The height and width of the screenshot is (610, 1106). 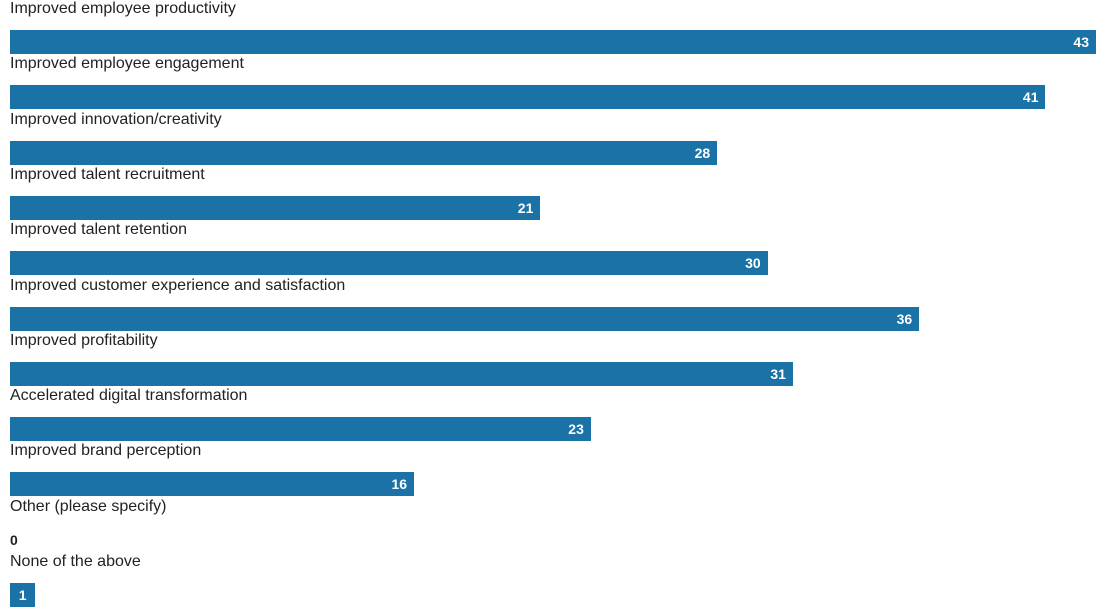 What do you see at coordinates (1030, 97) in the screenshot?
I see `bar-value-label: 41` at bounding box center [1030, 97].